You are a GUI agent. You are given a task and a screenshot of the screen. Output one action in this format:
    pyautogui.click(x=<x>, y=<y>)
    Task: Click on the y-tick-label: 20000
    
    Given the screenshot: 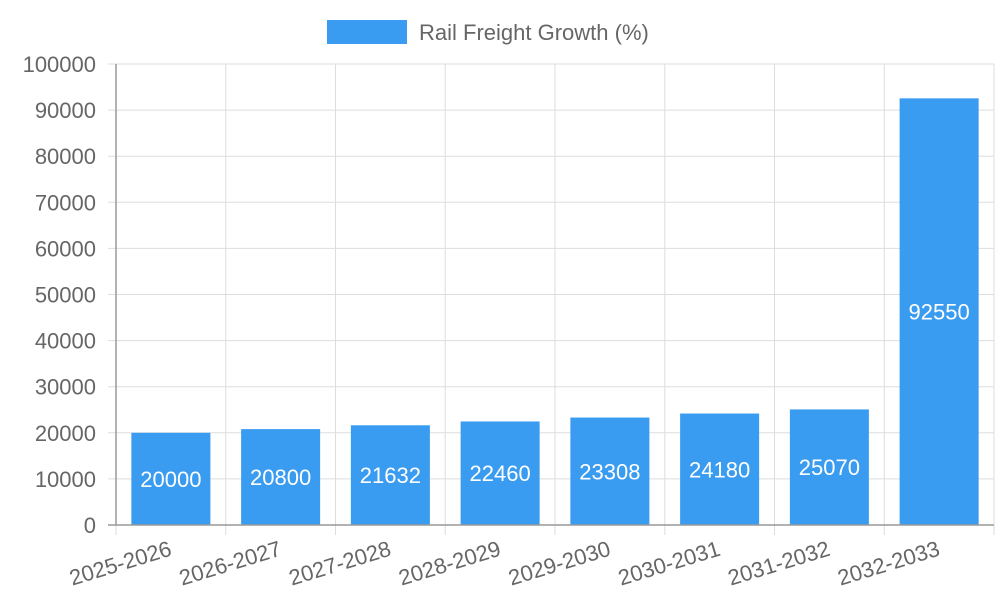 What is the action you would take?
    pyautogui.click(x=65, y=433)
    